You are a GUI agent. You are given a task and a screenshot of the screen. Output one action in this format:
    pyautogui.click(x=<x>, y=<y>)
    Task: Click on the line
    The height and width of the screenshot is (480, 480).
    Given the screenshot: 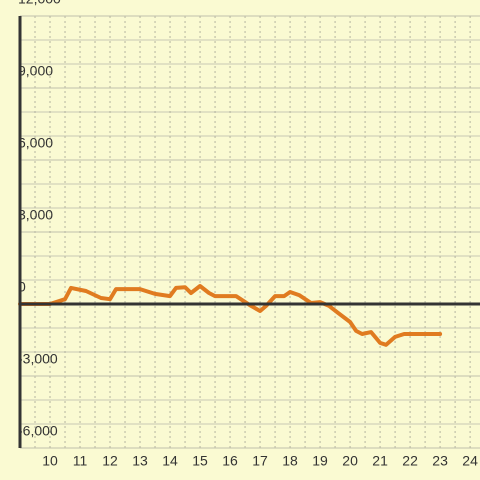 What is the action you would take?
    pyautogui.click(x=230, y=315)
    